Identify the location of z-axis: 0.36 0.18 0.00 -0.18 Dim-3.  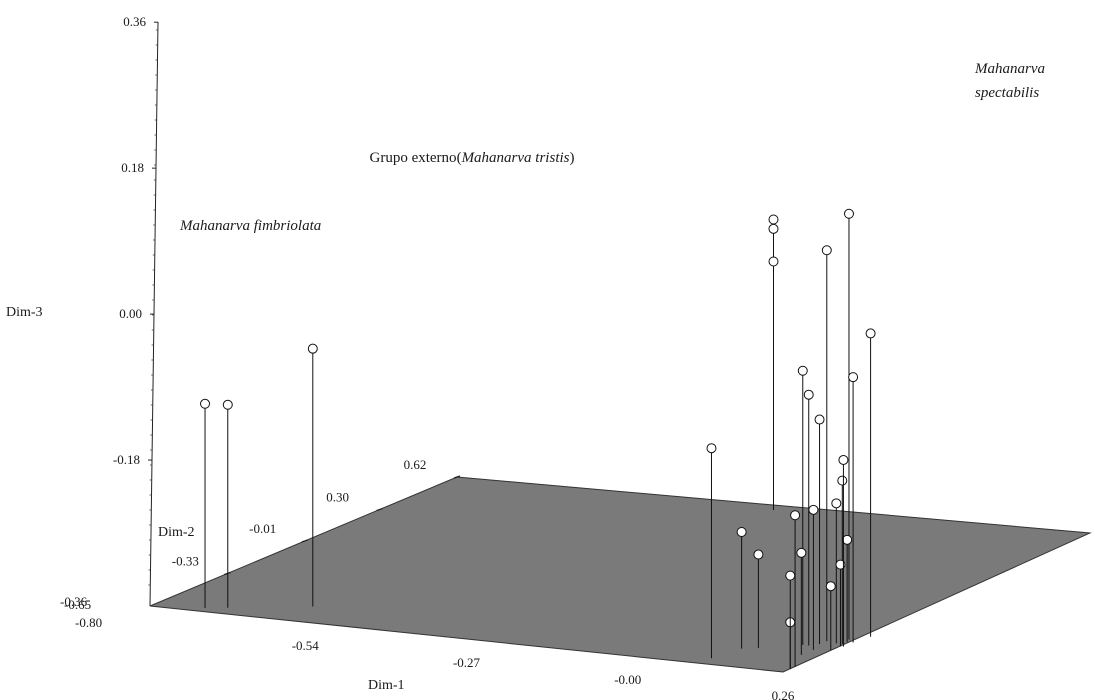
(82, 310).